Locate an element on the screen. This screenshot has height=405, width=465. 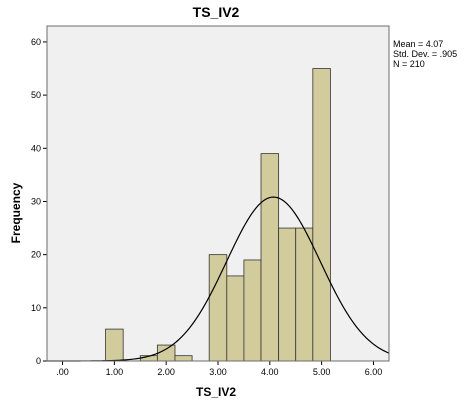
stats-line: Mean = 4.07 is located at coordinates (418, 44).